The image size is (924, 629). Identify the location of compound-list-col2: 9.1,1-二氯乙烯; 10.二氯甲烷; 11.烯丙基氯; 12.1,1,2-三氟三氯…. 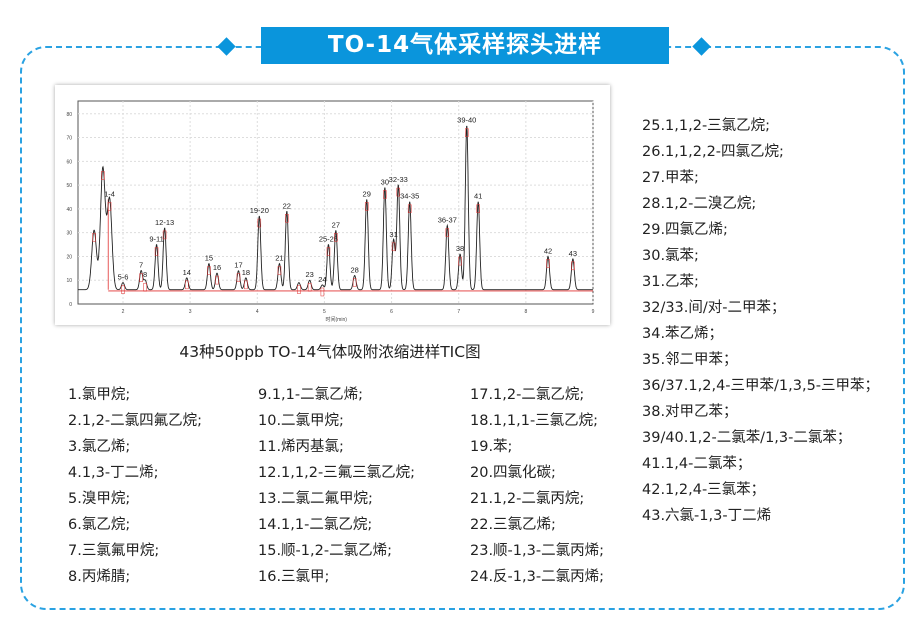
(336, 486).